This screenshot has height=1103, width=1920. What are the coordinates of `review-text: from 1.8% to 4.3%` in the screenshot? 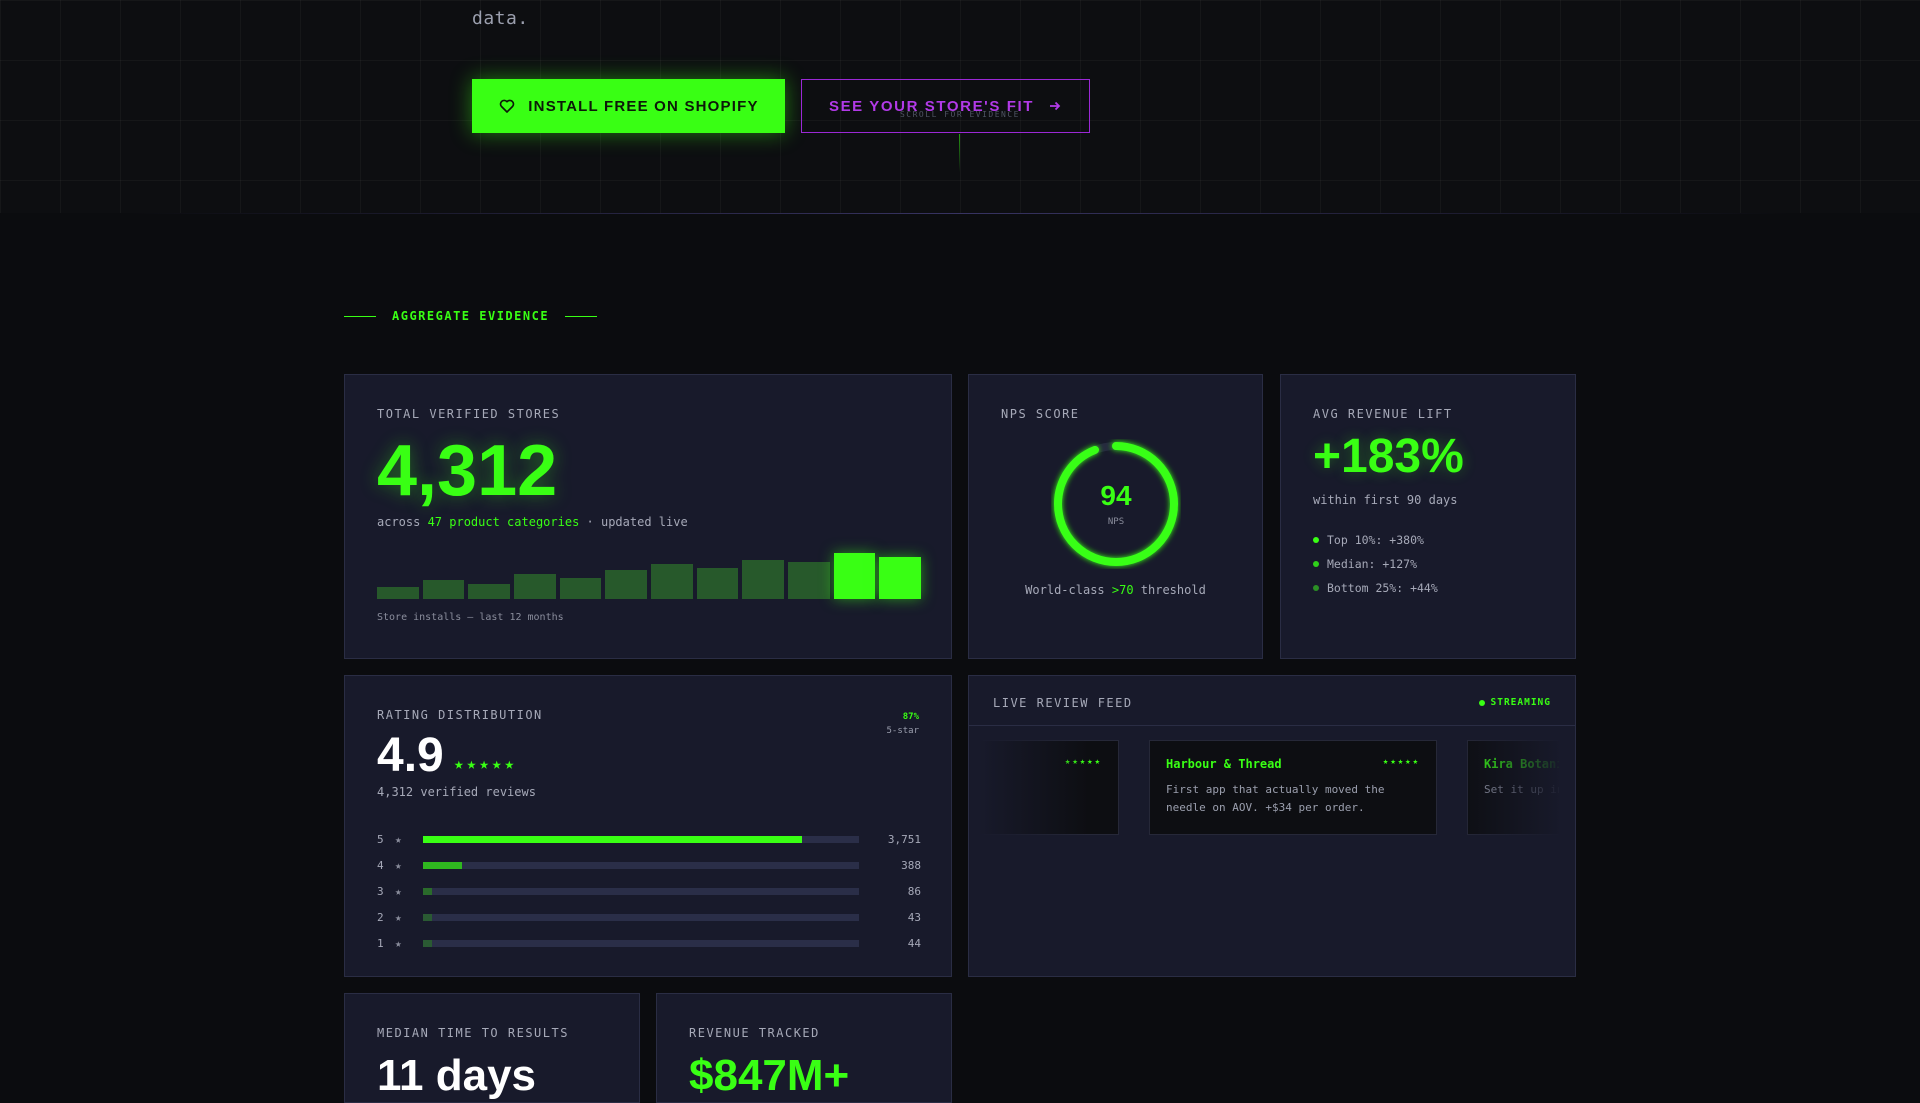 It's located at (1041, 790).